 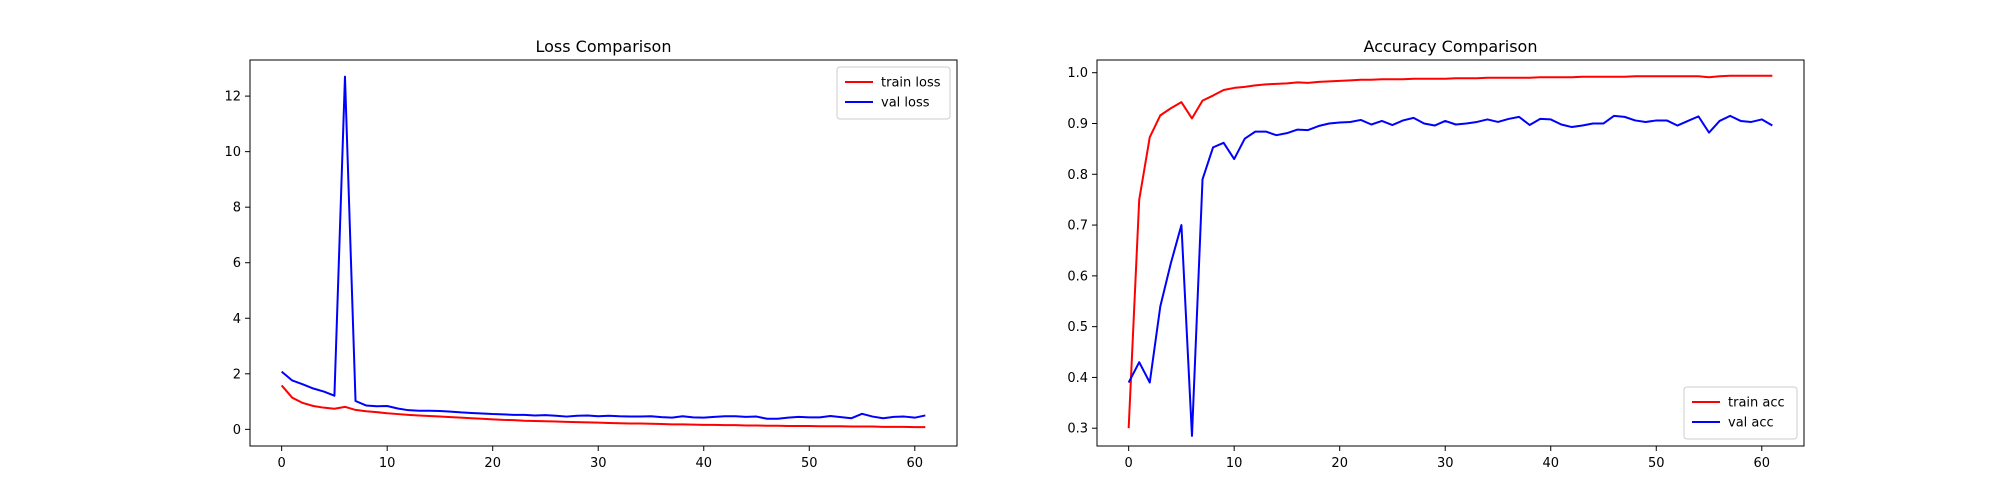 I want to click on y-tick-label: 0, so click(x=237, y=430).